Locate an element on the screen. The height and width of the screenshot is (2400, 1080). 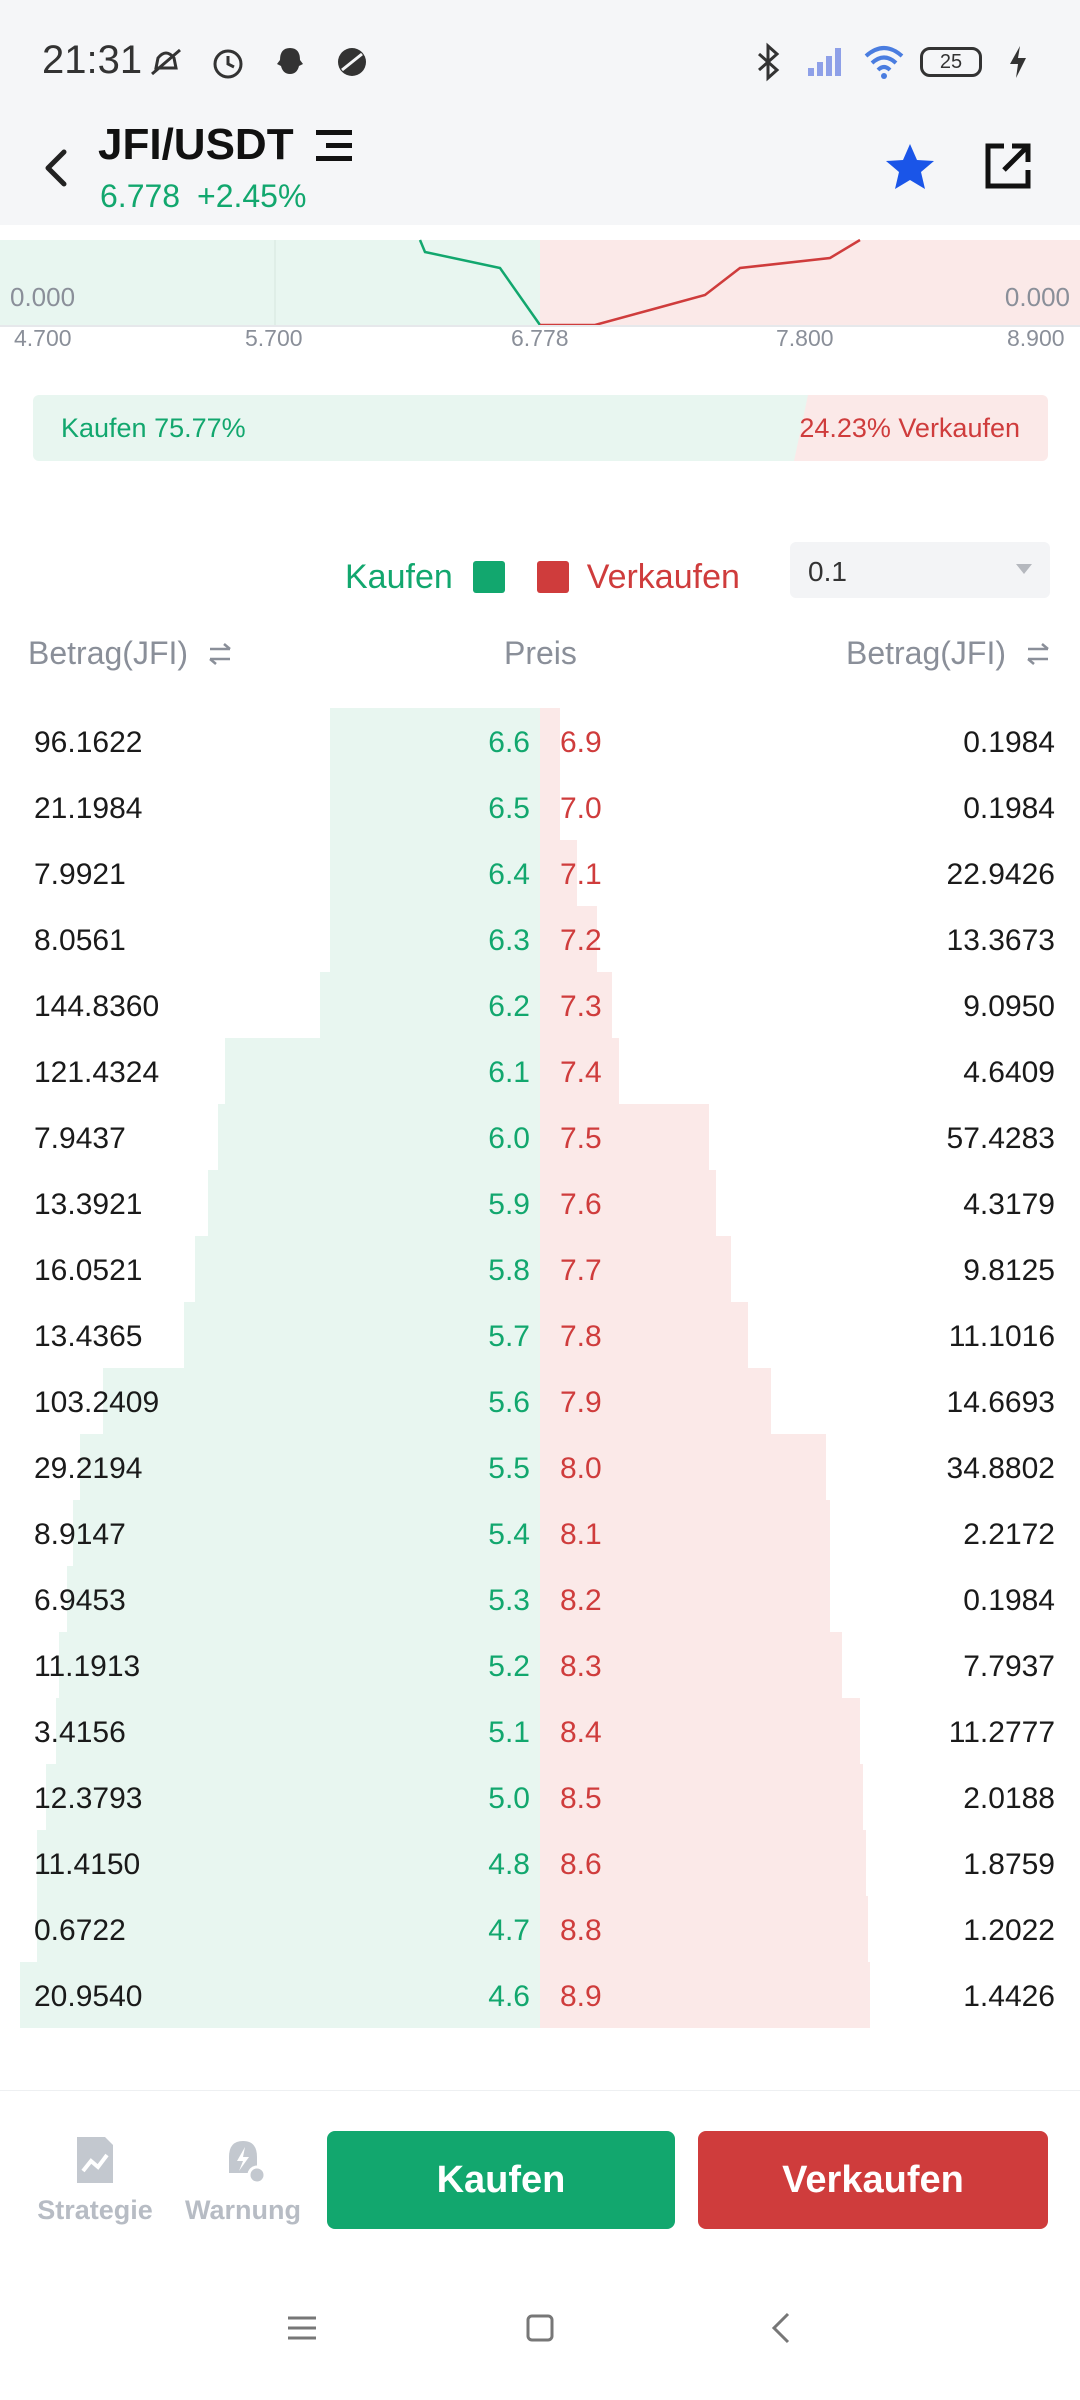
legend-buy-swatch is located at coordinates (488, 577).